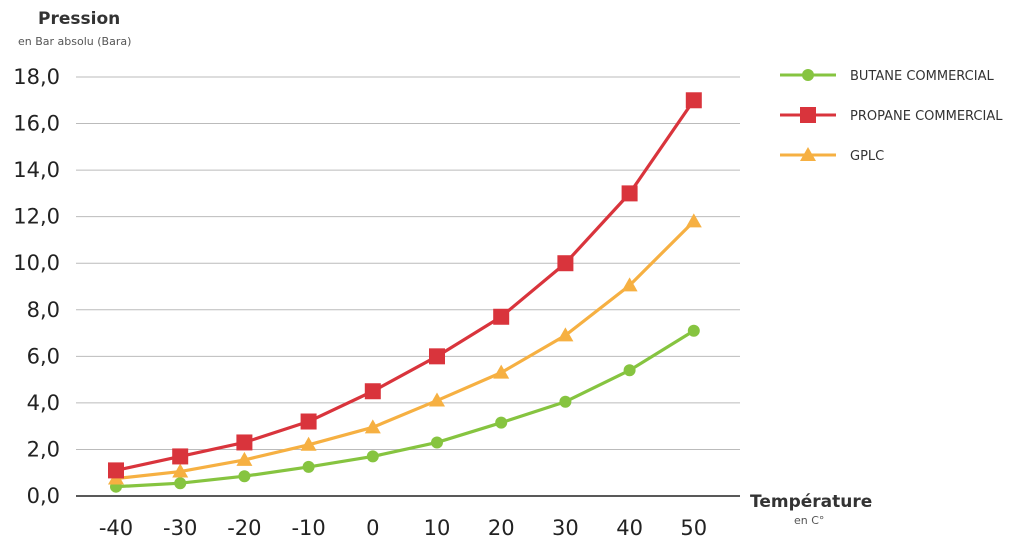  I want to click on legend-item: PROPANE COMMERCIAL, so click(891, 115).